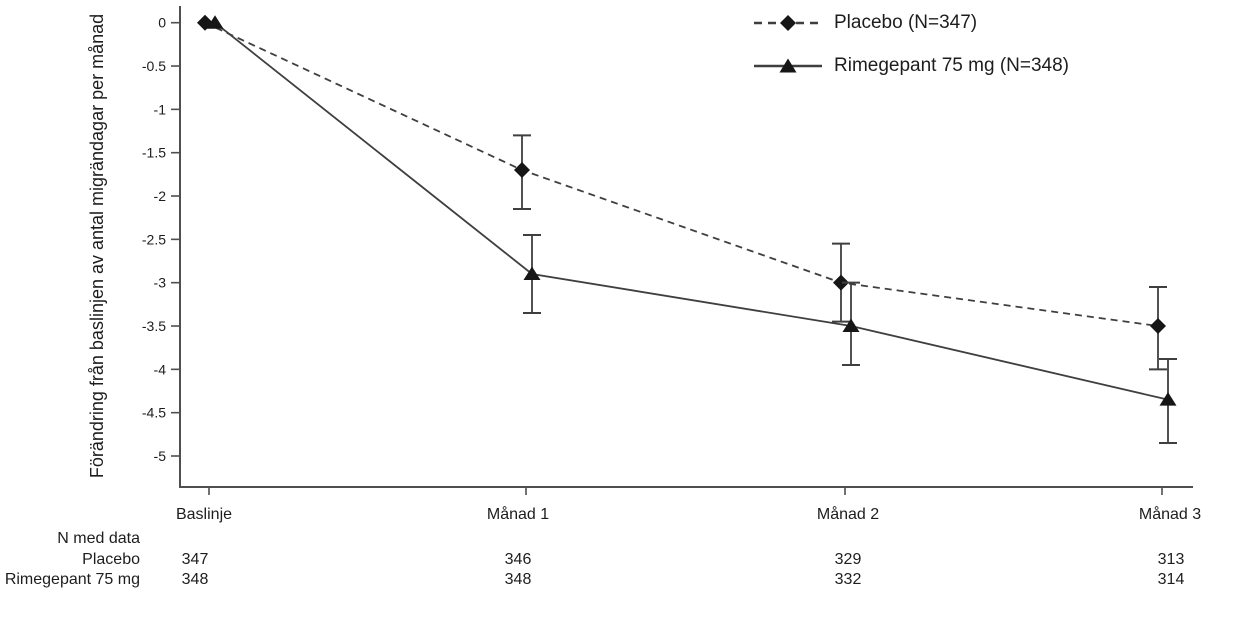 The height and width of the screenshot is (618, 1236). I want to click on y-tick-label: -5, so click(160, 456).